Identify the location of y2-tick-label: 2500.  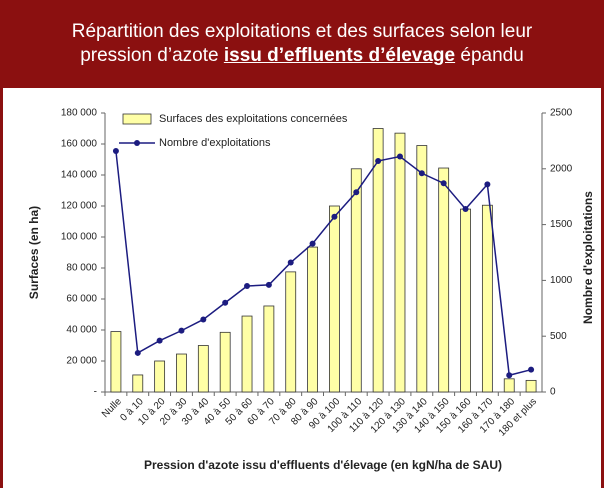
(561, 113).